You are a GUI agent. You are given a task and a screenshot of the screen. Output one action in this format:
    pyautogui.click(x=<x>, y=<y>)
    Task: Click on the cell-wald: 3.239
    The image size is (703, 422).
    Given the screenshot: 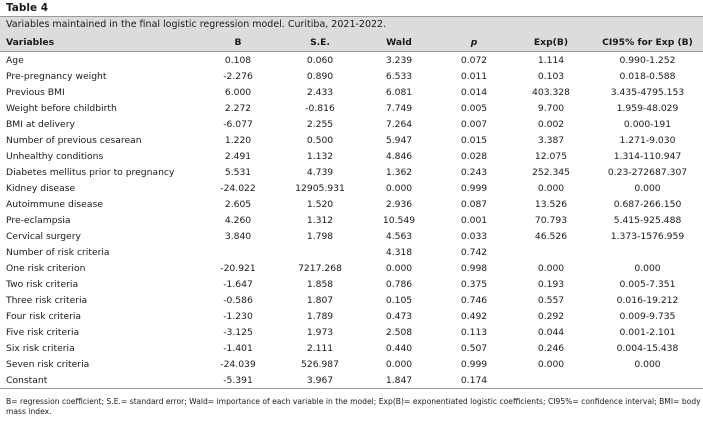 What is the action you would take?
    pyautogui.click(x=399, y=60)
    